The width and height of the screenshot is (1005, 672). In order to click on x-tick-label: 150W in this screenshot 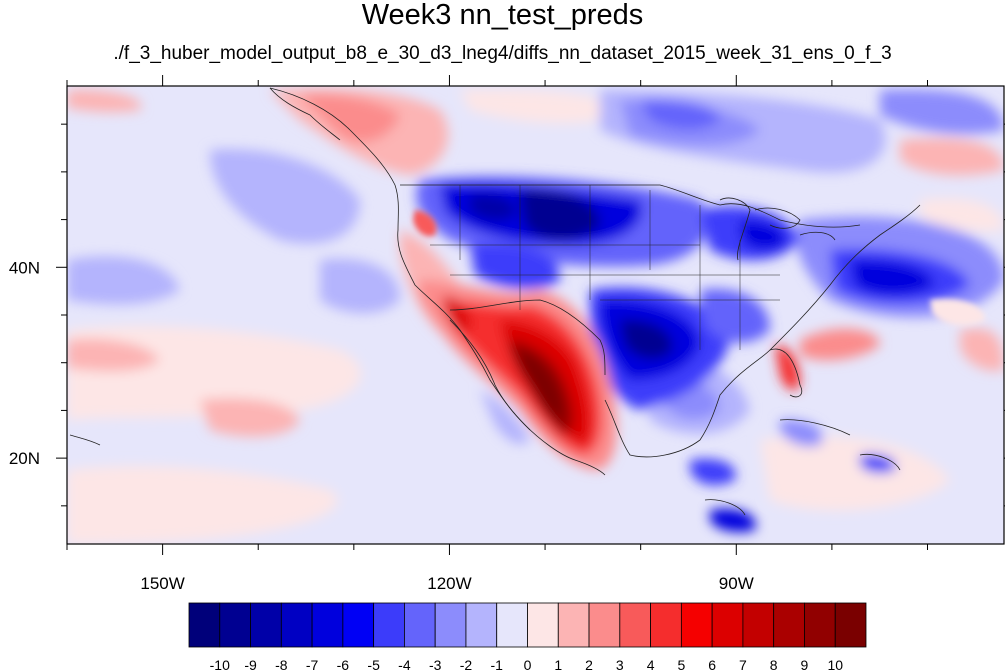, I will do `click(162, 583)`.